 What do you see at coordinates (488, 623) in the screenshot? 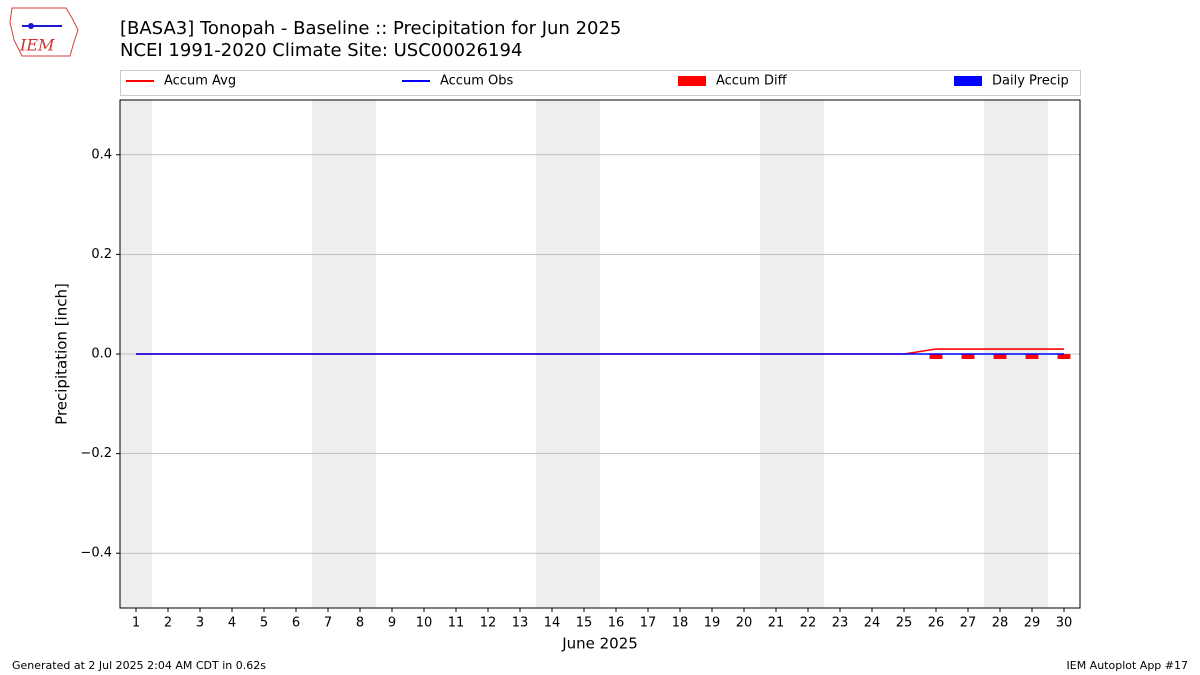
I see `x-tick-label: 12` at bounding box center [488, 623].